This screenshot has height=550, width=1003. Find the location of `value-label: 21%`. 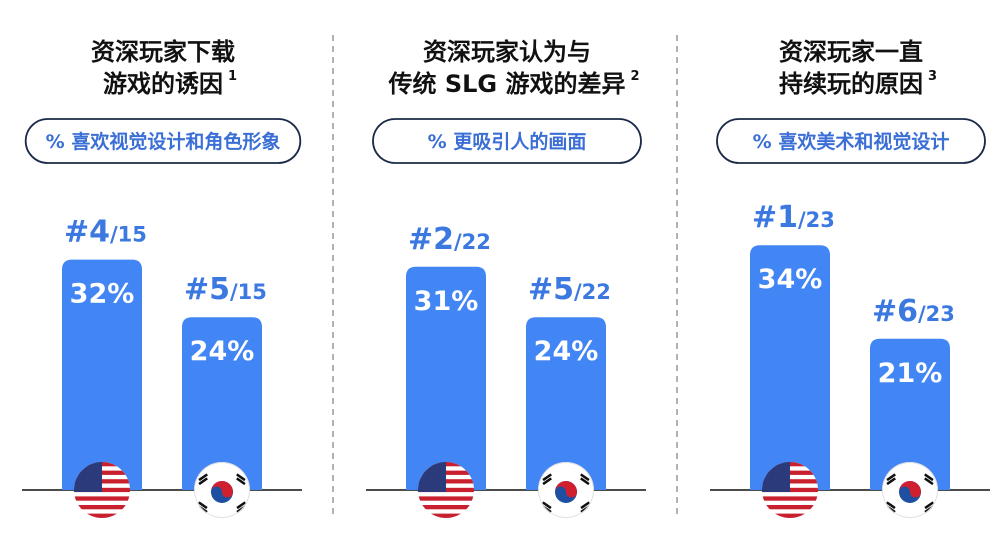

value-label: 21% is located at coordinates (910, 373).